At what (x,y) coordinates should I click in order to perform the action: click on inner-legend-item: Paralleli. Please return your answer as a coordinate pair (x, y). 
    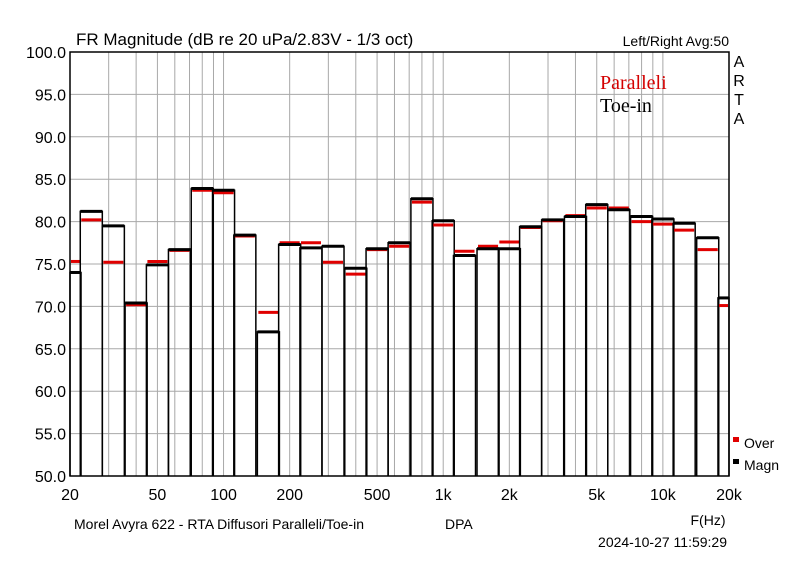
    Looking at the image, I should click on (633, 83).